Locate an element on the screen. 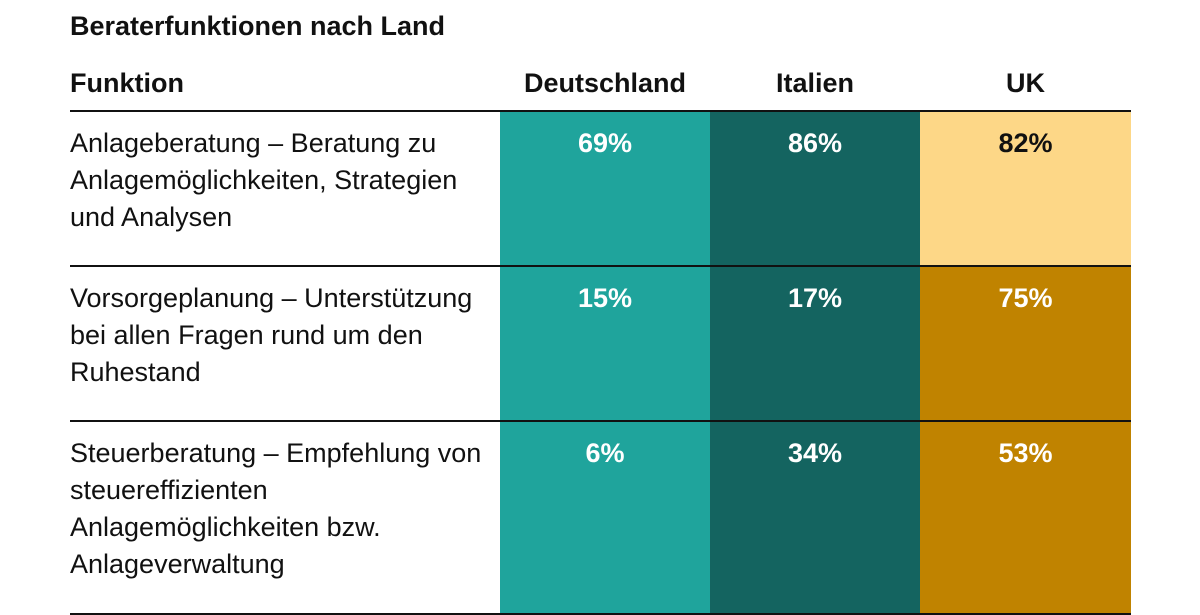  header-function: Funktion is located at coordinates (285, 84).